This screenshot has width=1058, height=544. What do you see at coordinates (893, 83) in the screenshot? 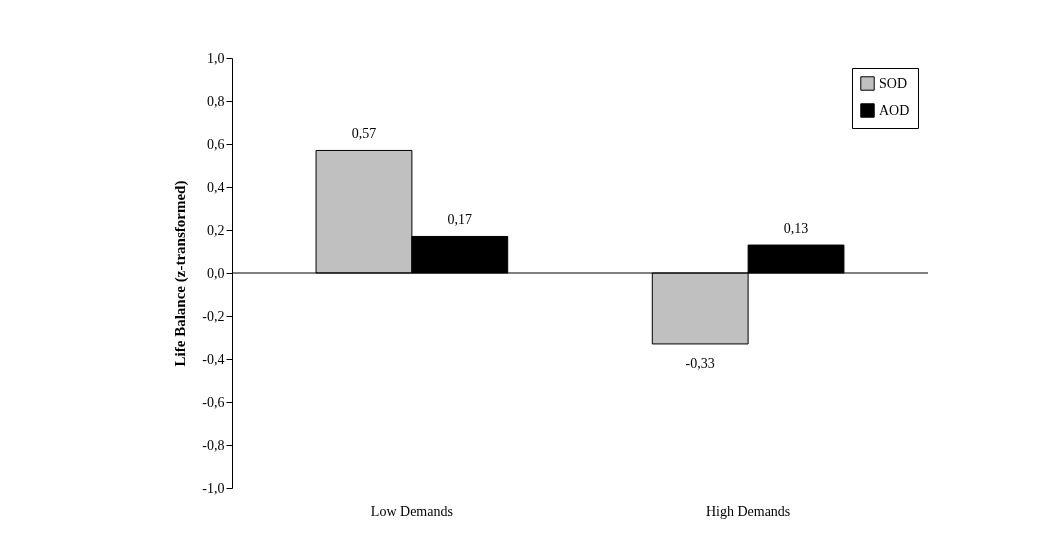
I see `legend-label: SOD` at bounding box center [893, 83].